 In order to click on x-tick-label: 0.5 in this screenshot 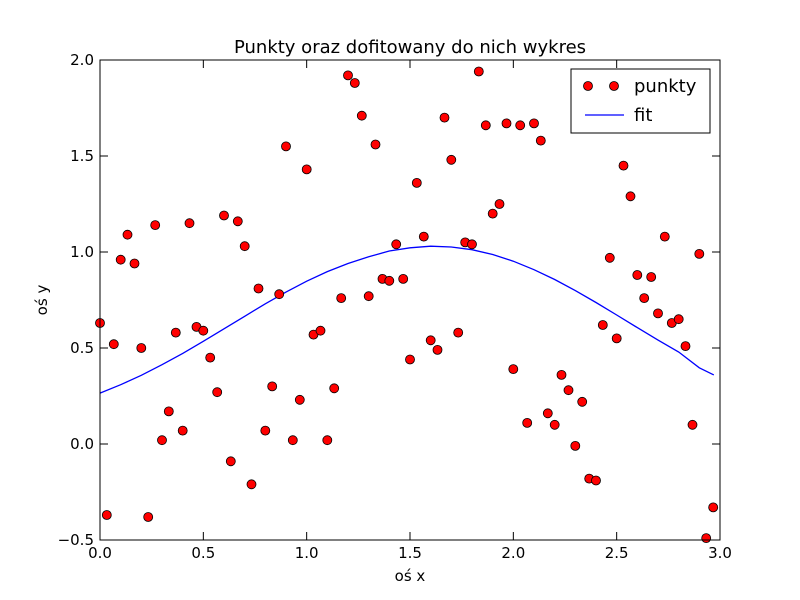, I will do `click(203, 553)`.